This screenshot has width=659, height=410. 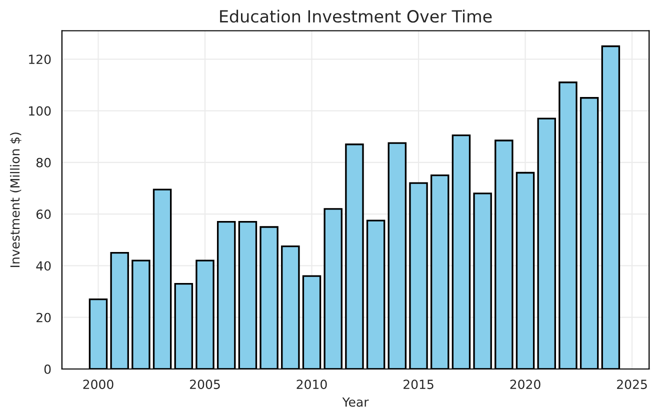 I want to click on x-tick-label: 2000, so click(x=98, y=385).